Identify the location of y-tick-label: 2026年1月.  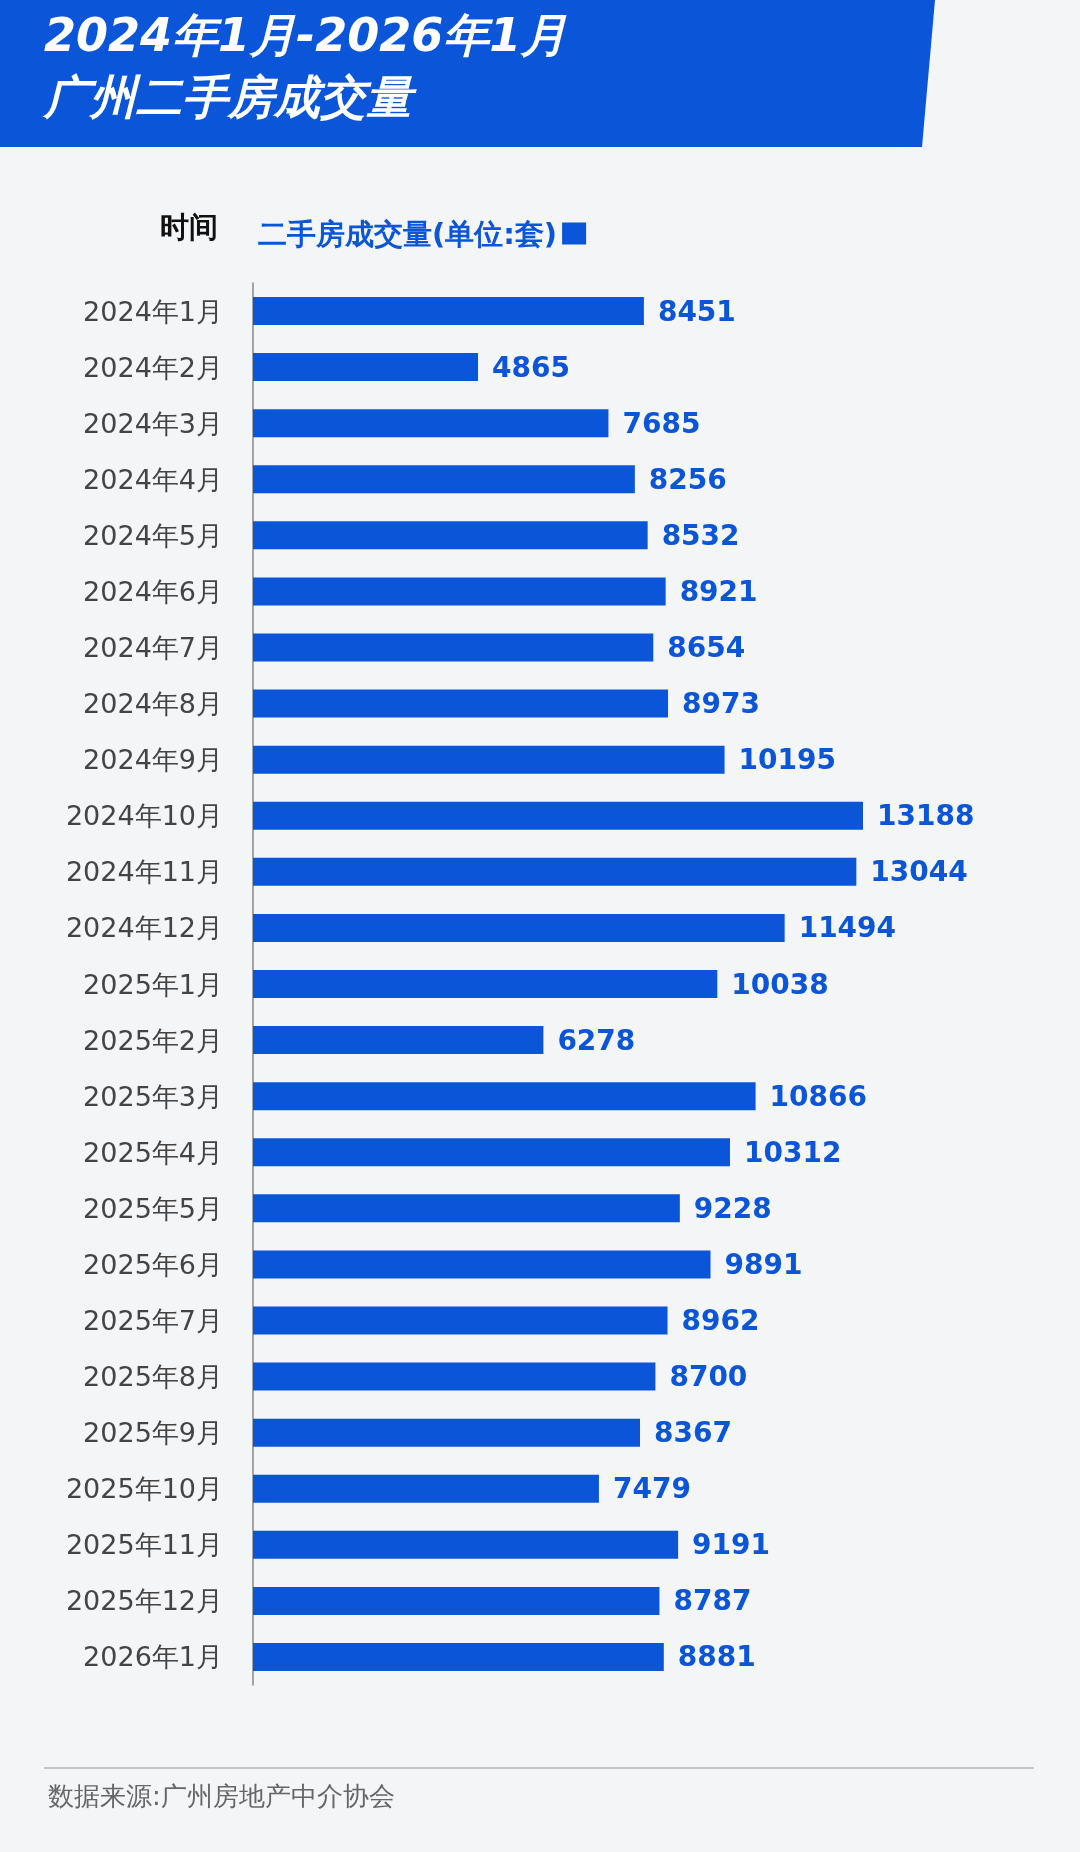
(153, 1657).